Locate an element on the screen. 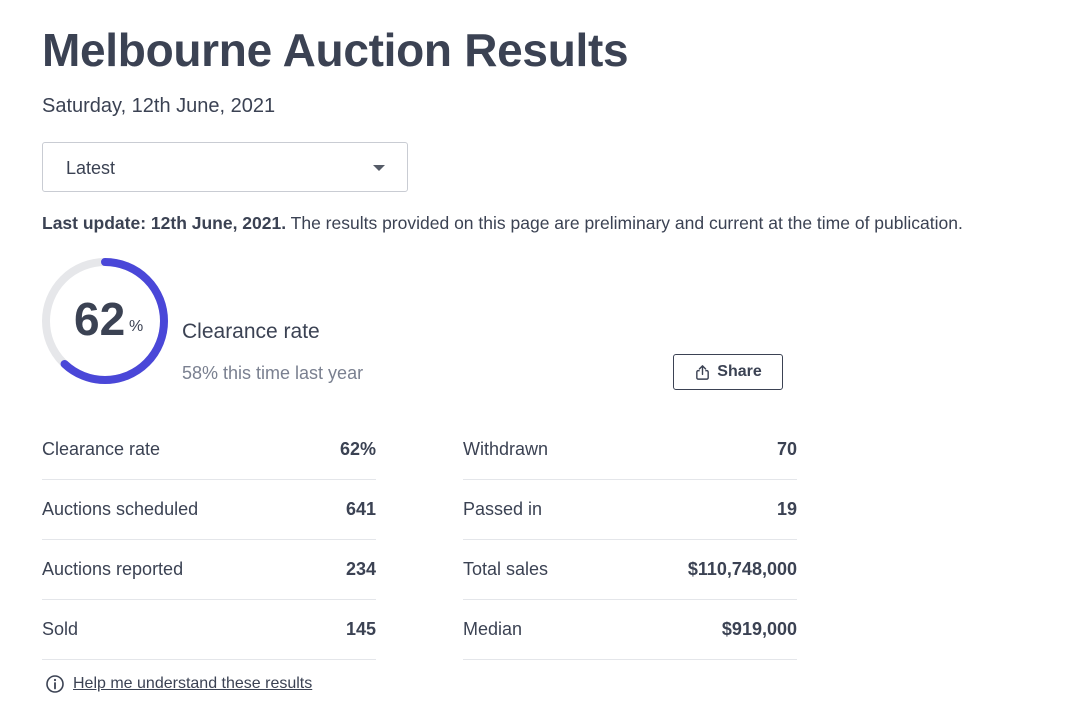  ring-progress is located at coordinates (105, 321).